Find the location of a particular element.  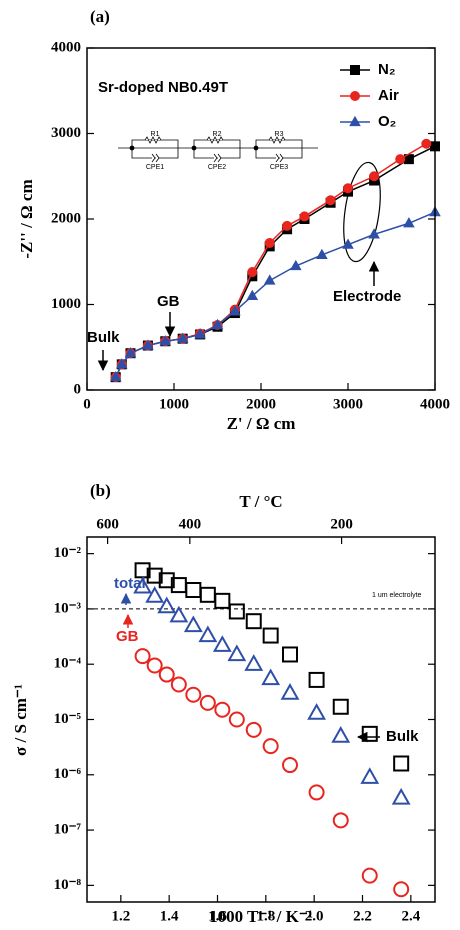

y-tick-label: 10⁻⁷ is located at coordinates (68, 830).